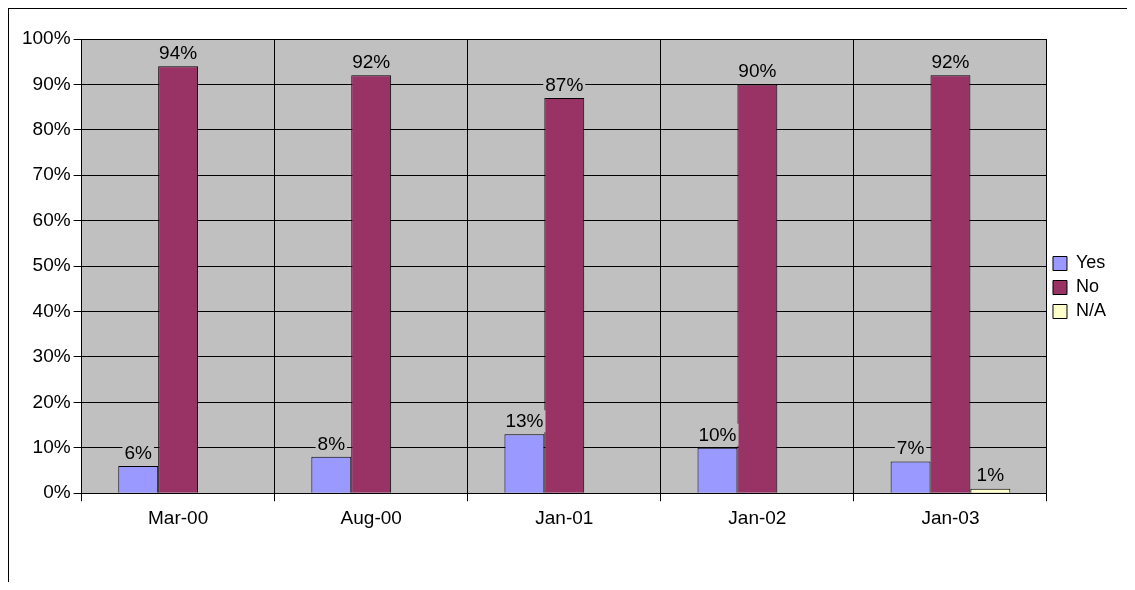  I want to click on y-tick-label: 100%, so click(46, 38).